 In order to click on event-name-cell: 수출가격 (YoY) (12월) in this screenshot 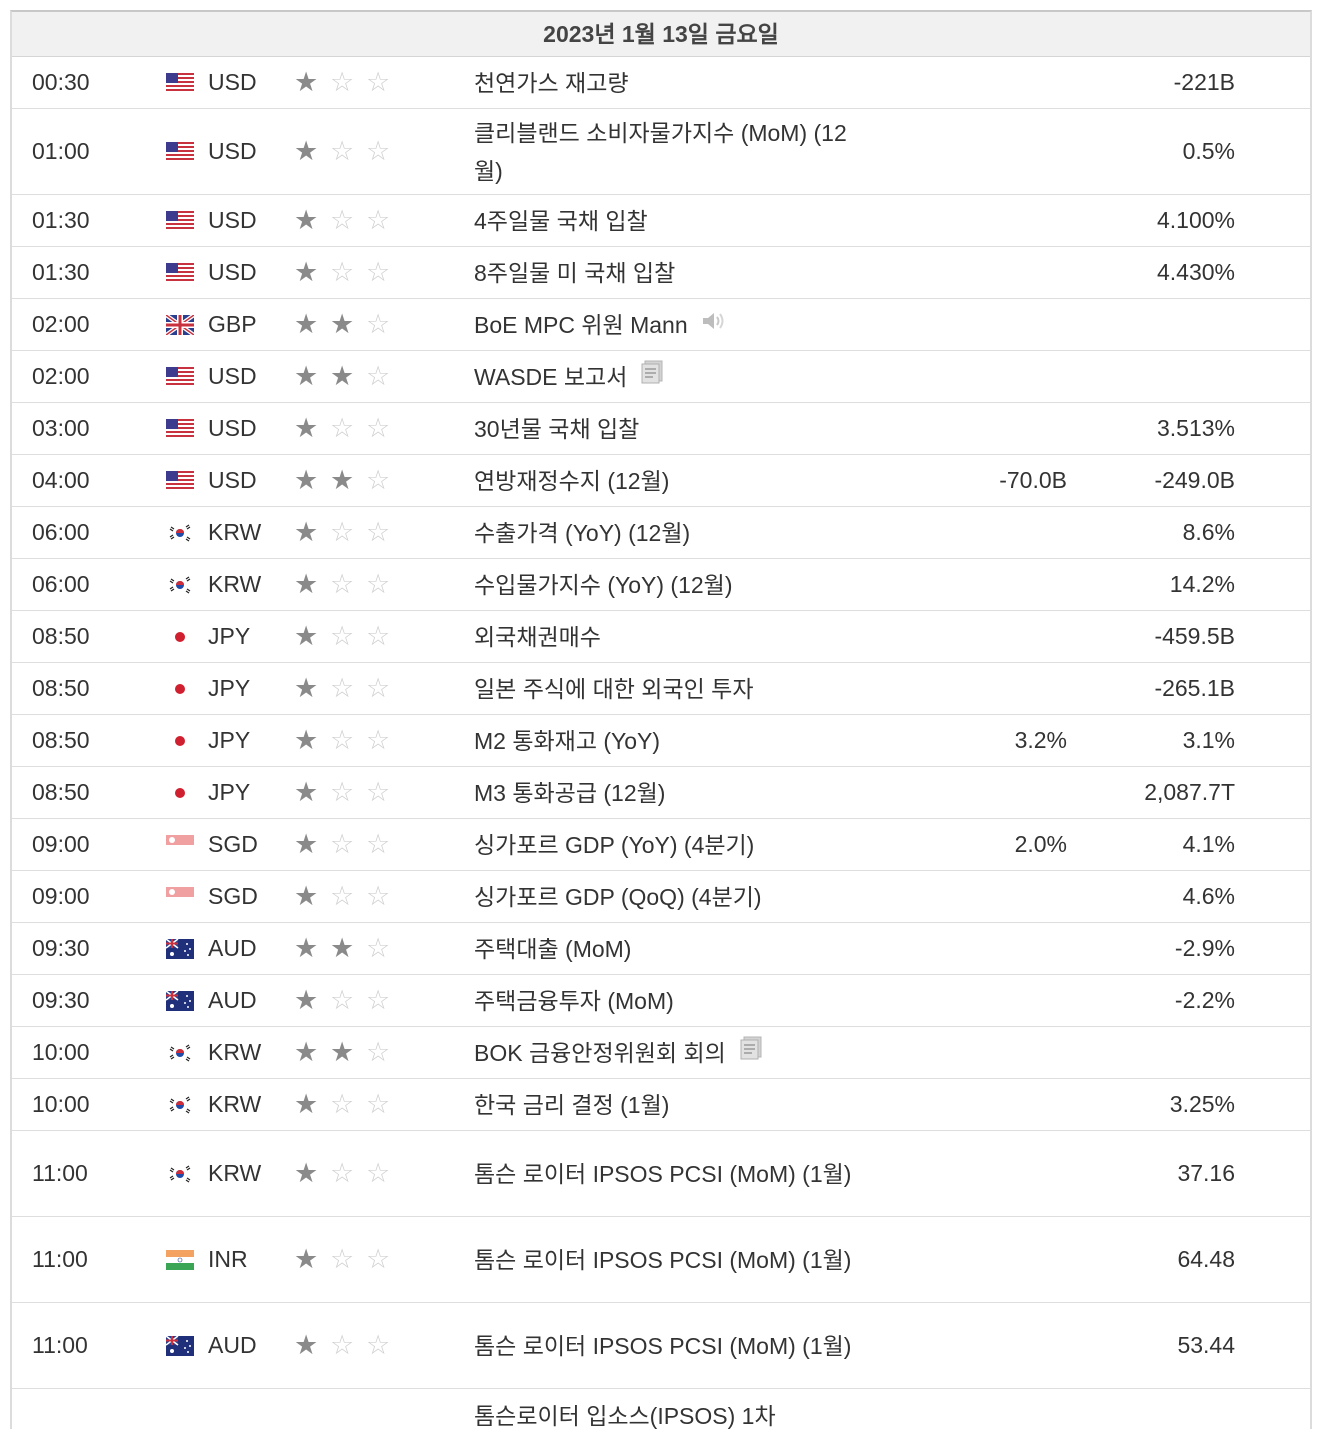, I will do `click(674, 532)`.